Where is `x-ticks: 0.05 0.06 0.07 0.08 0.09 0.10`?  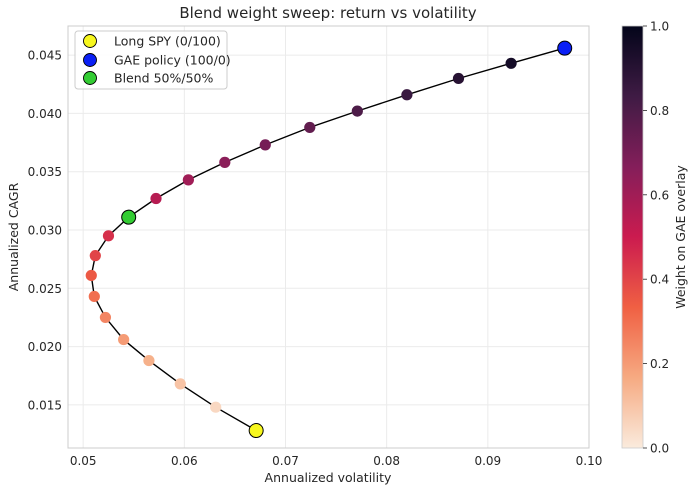
x-ticks: 0.05 0.06 0.07 0.08 0.09 0.10 is located at coordinates (336, 461).